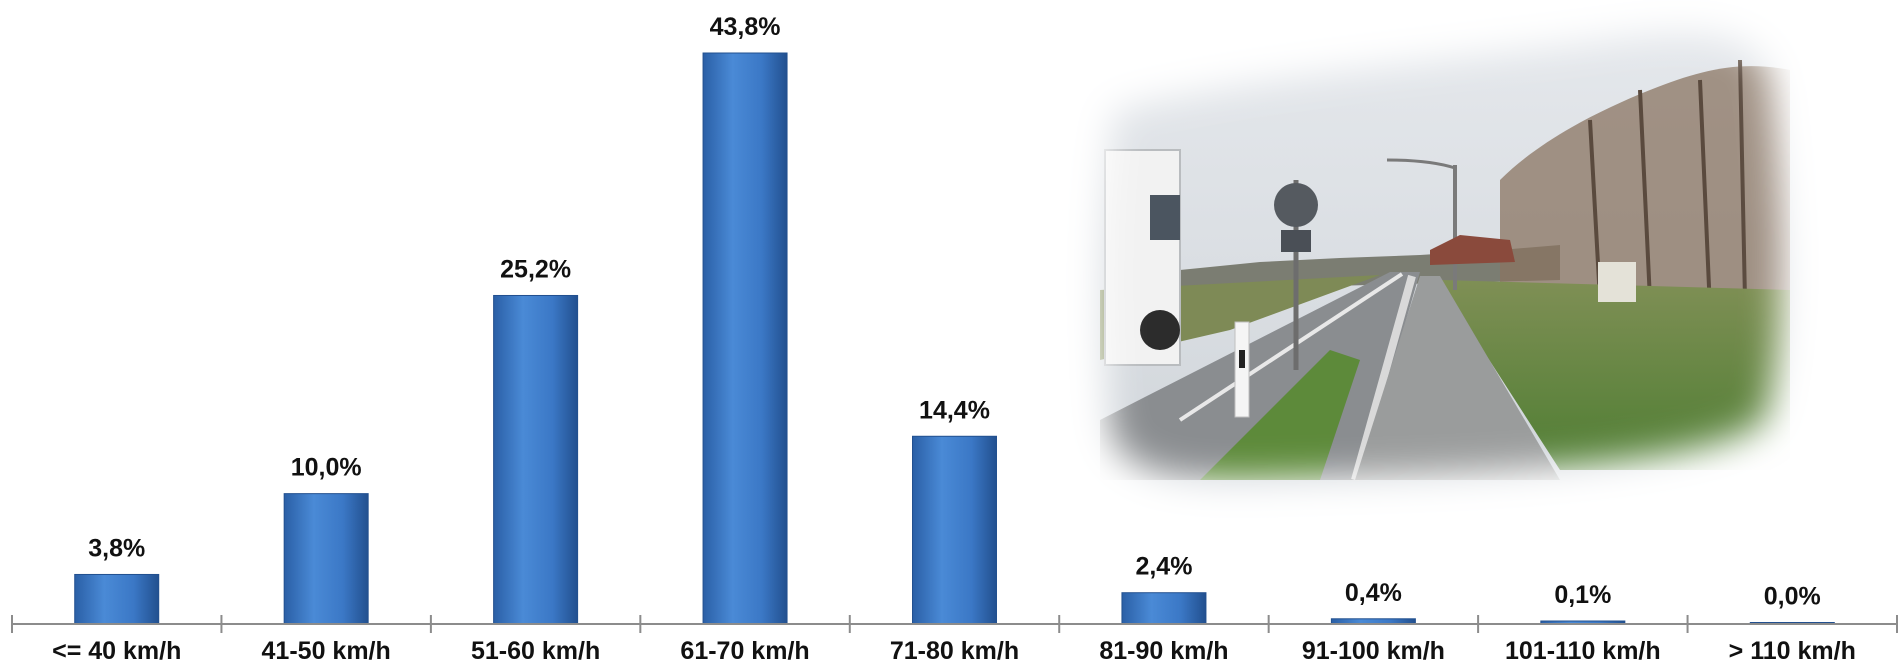  What do you see at coordinates (1582, 595) in the screenshot?
I see `data-label: 0,1%` at bounding box center [1582, 595].